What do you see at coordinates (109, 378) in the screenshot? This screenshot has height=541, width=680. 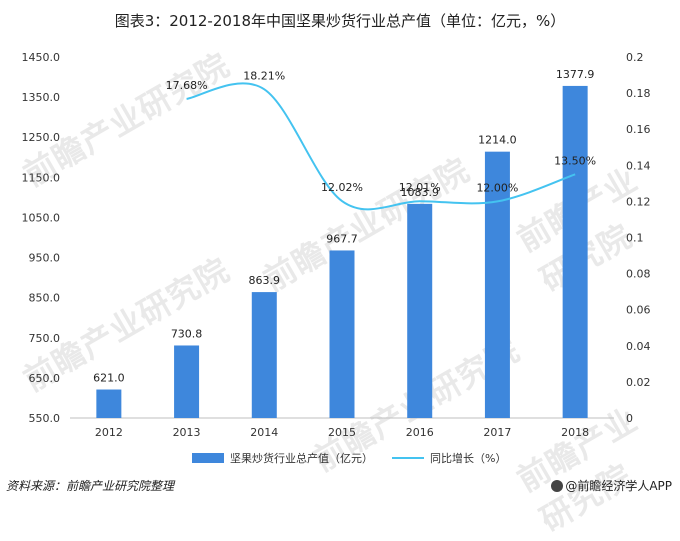 I see `bar-value-label: 621.0` at bounding box center [109, 378].